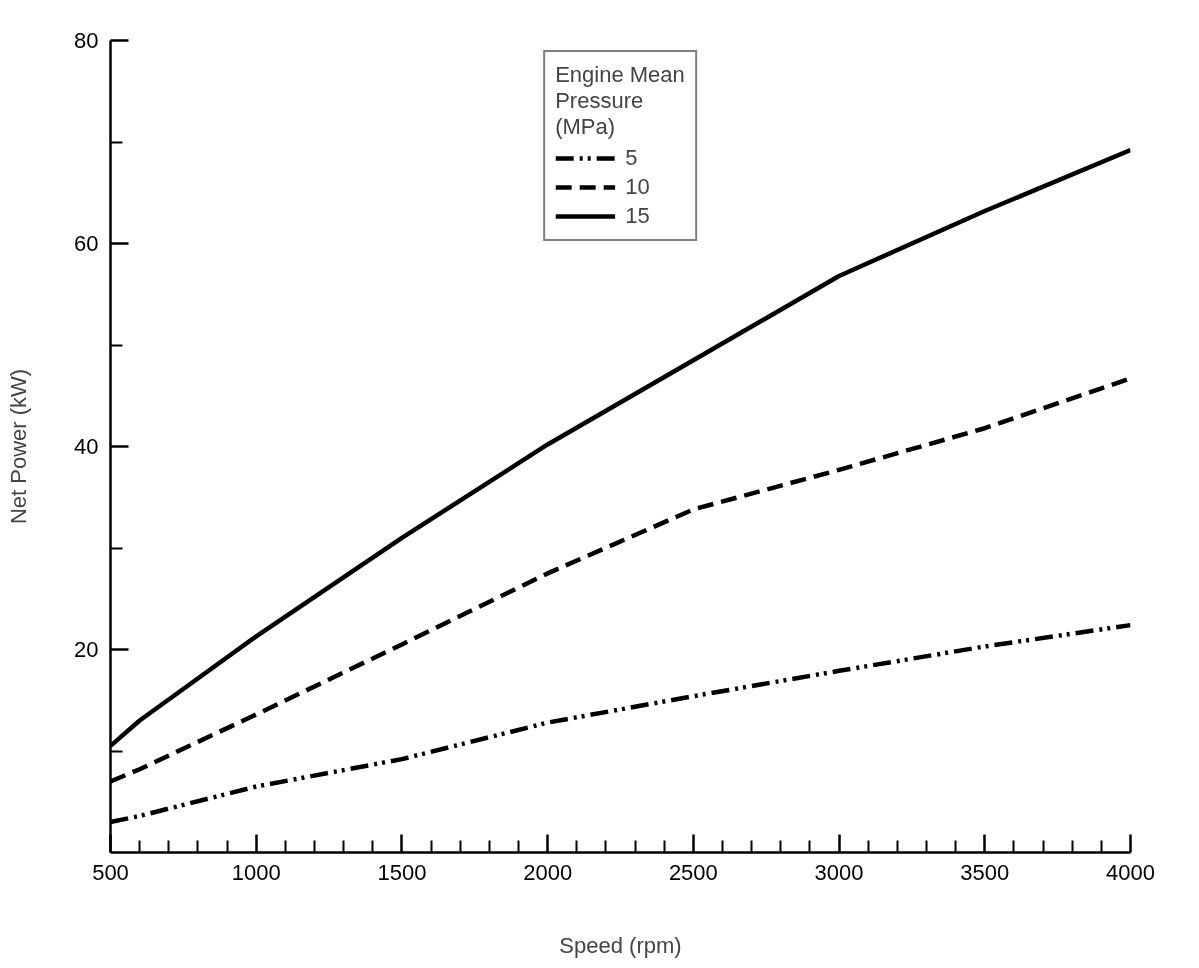 Image resolution: width=1199 pixels, height=968 pixels. Describe the element at coordinates (548, 872) in the screenshot. I see `x-tick-label: 2000` at that location.